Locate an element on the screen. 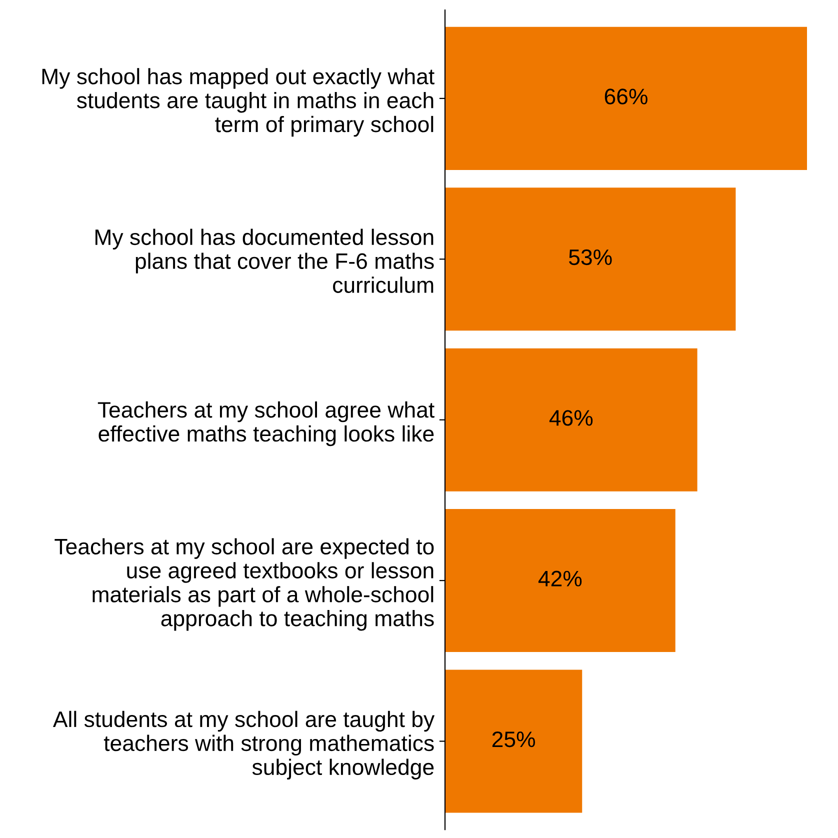 The image size is (838, 838). y-tick-label: All students at my school are taught by teachers with strong mathematics subject knowledge is located at coordinates (243, 745).